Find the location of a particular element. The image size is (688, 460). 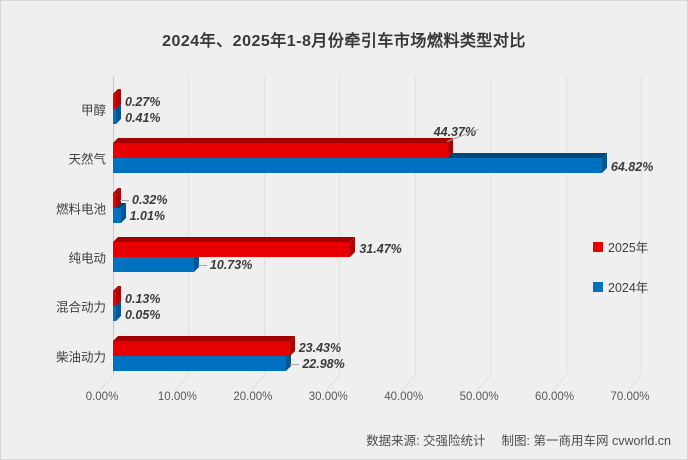

legend-item-2024年: 2024年 is located at coordinates (620, 286).